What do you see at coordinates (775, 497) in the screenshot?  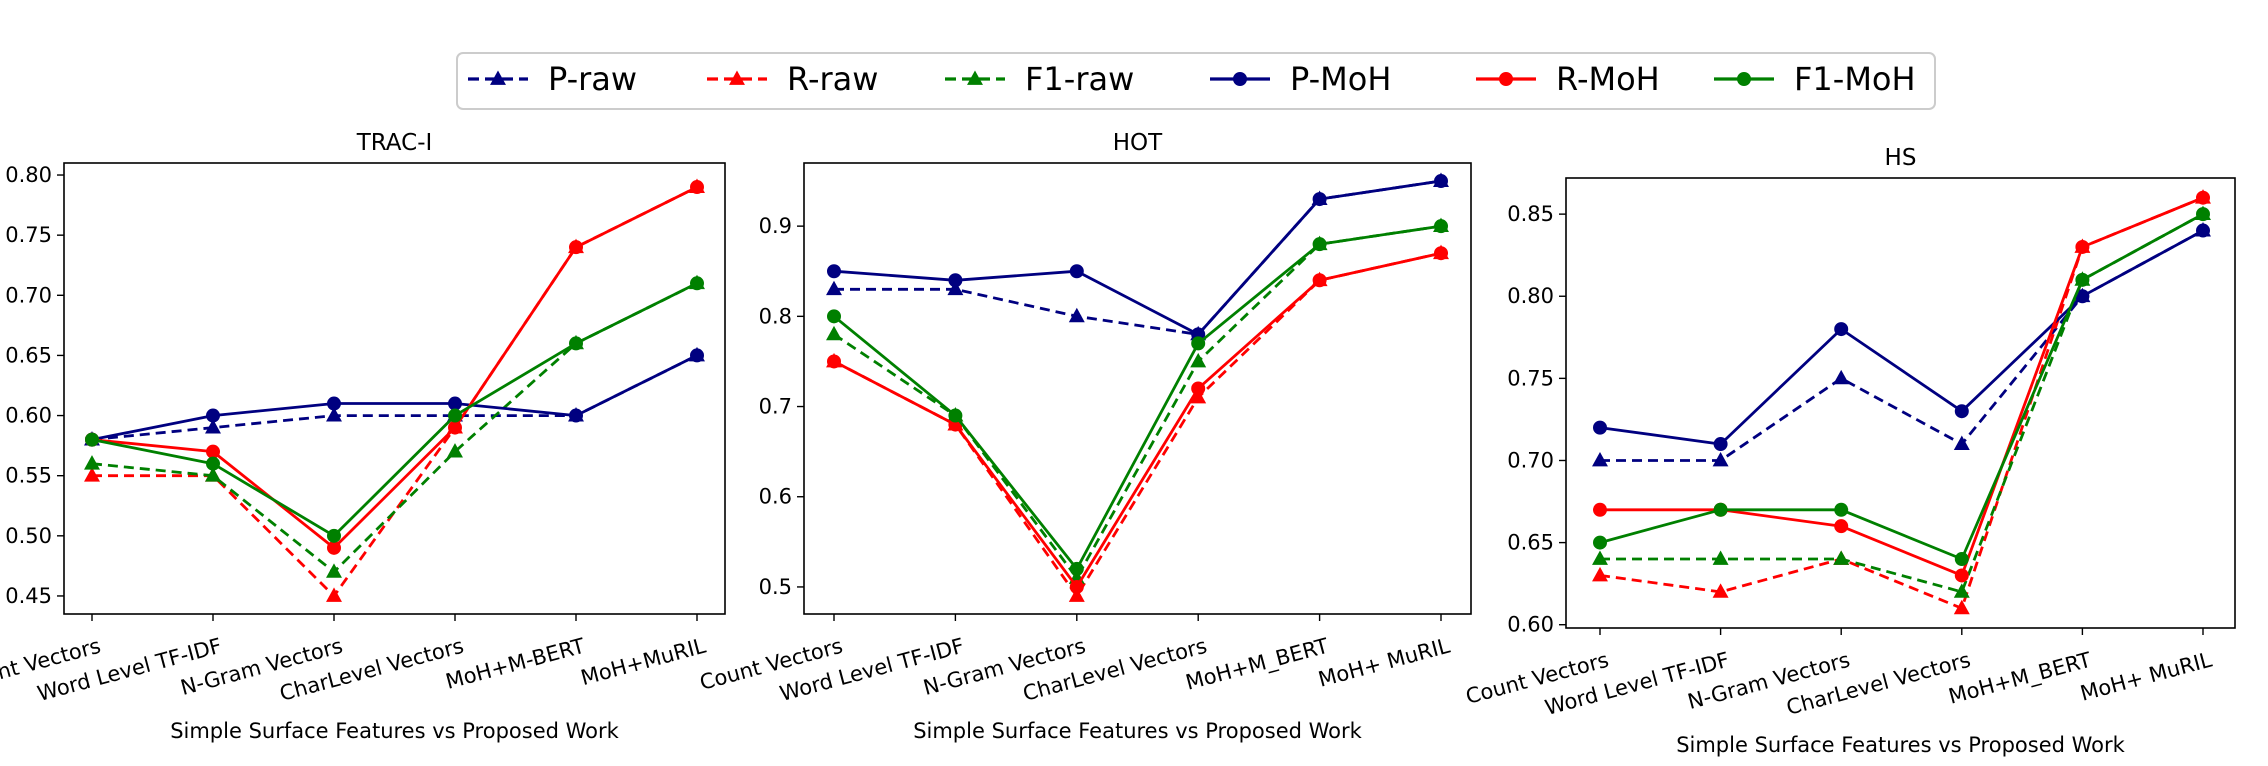 I see `y-tick-label: 0.6` at bounding box center [775, 497].